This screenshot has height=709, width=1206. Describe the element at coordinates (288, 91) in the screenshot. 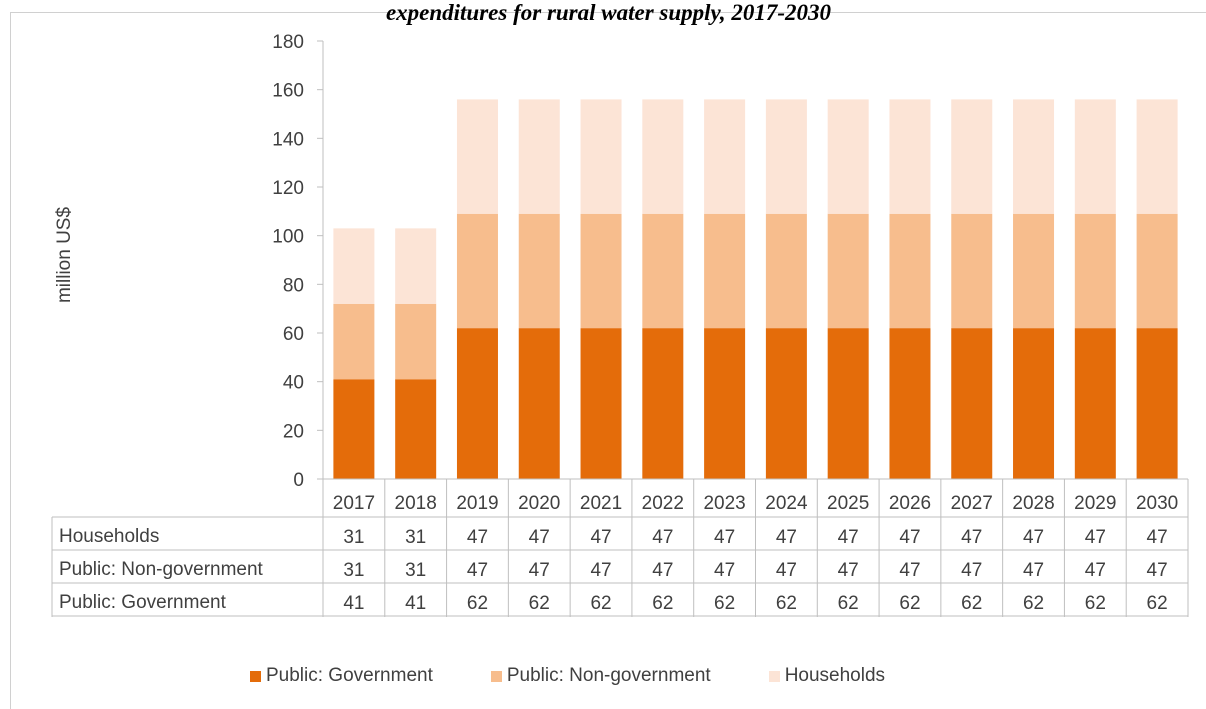

I see `y-tick-label: 160` at that location.